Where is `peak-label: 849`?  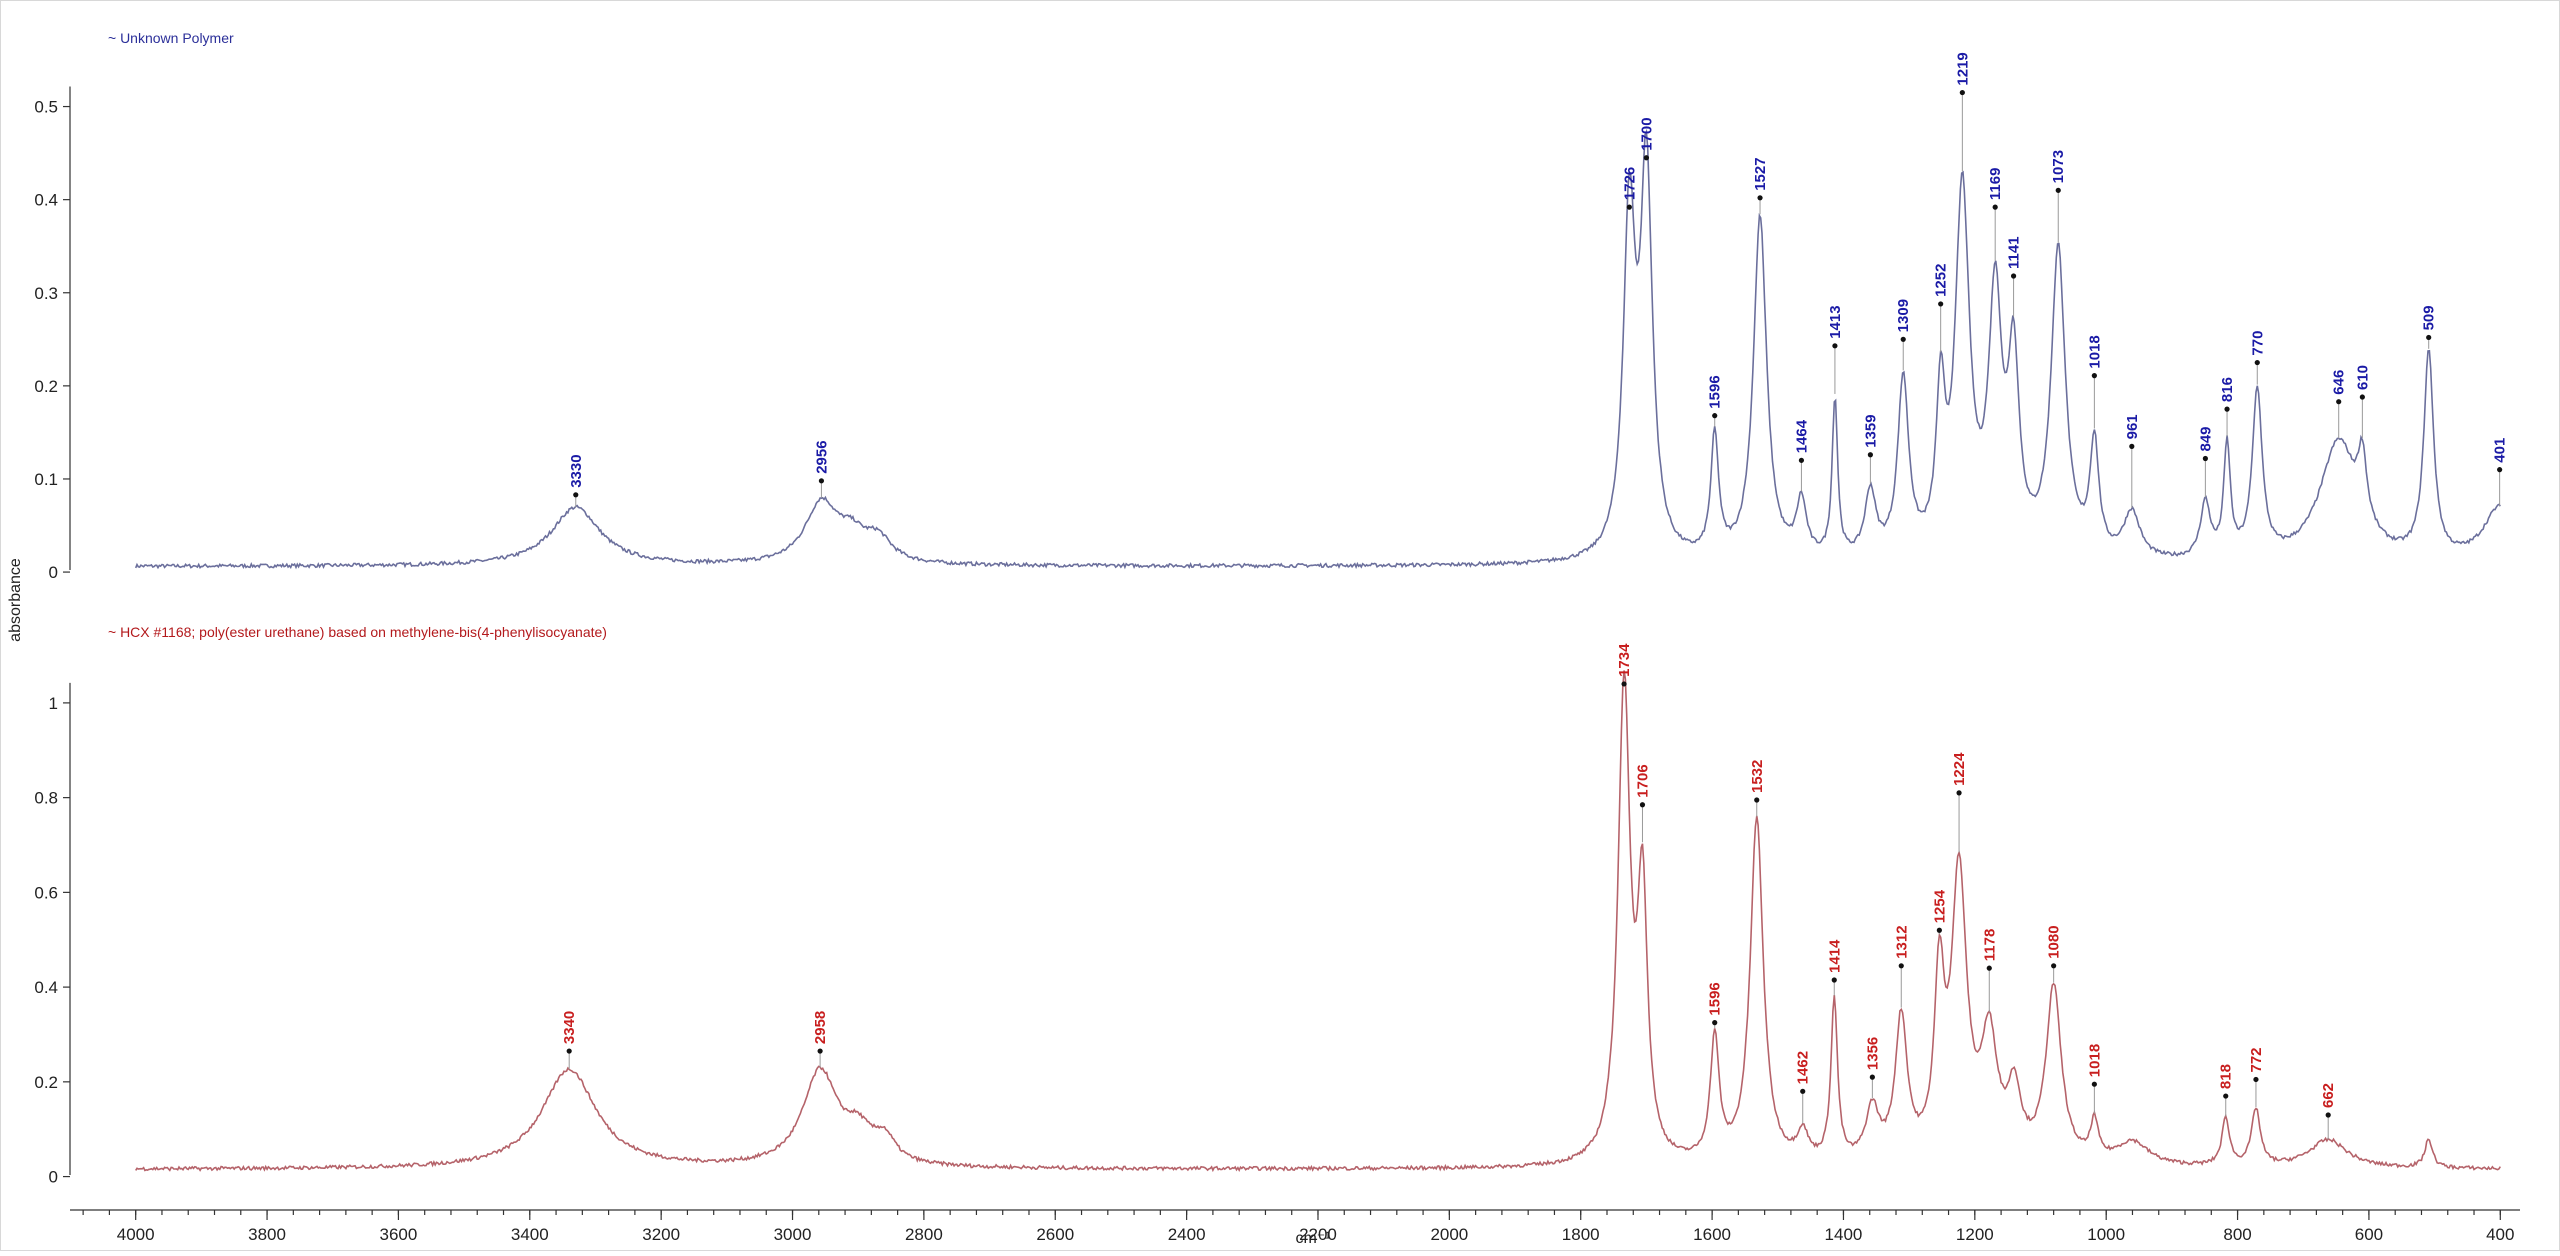 peak-label: 849 is located at coordinates (2205, 438).